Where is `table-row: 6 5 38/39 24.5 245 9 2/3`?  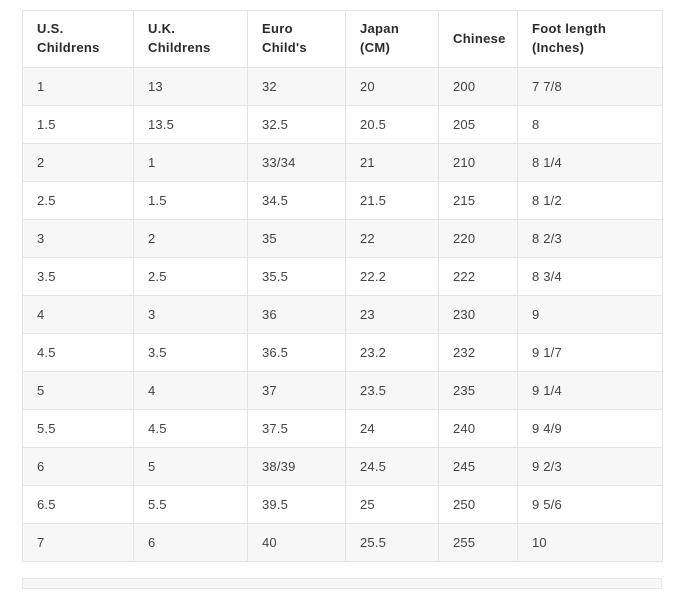
table-row: 6 5 38/39 24.5 245 9 2/3 is located at coordinates (342, 466).